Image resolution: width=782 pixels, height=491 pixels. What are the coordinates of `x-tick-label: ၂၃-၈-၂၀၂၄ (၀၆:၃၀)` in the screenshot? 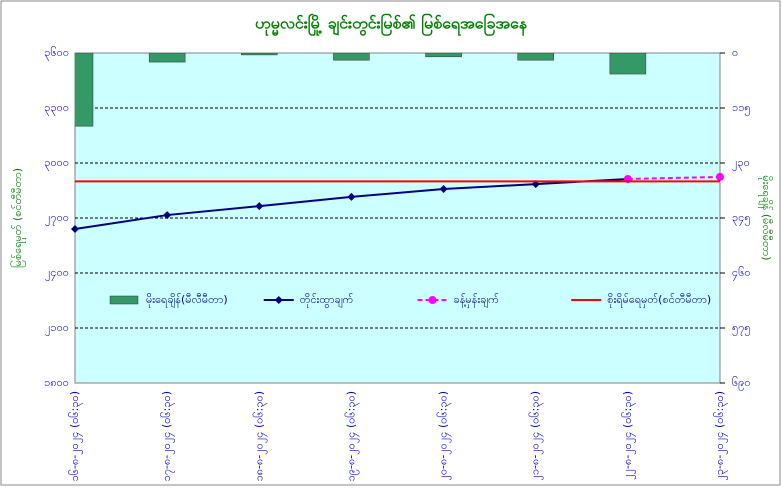 It's located at (720, 436).